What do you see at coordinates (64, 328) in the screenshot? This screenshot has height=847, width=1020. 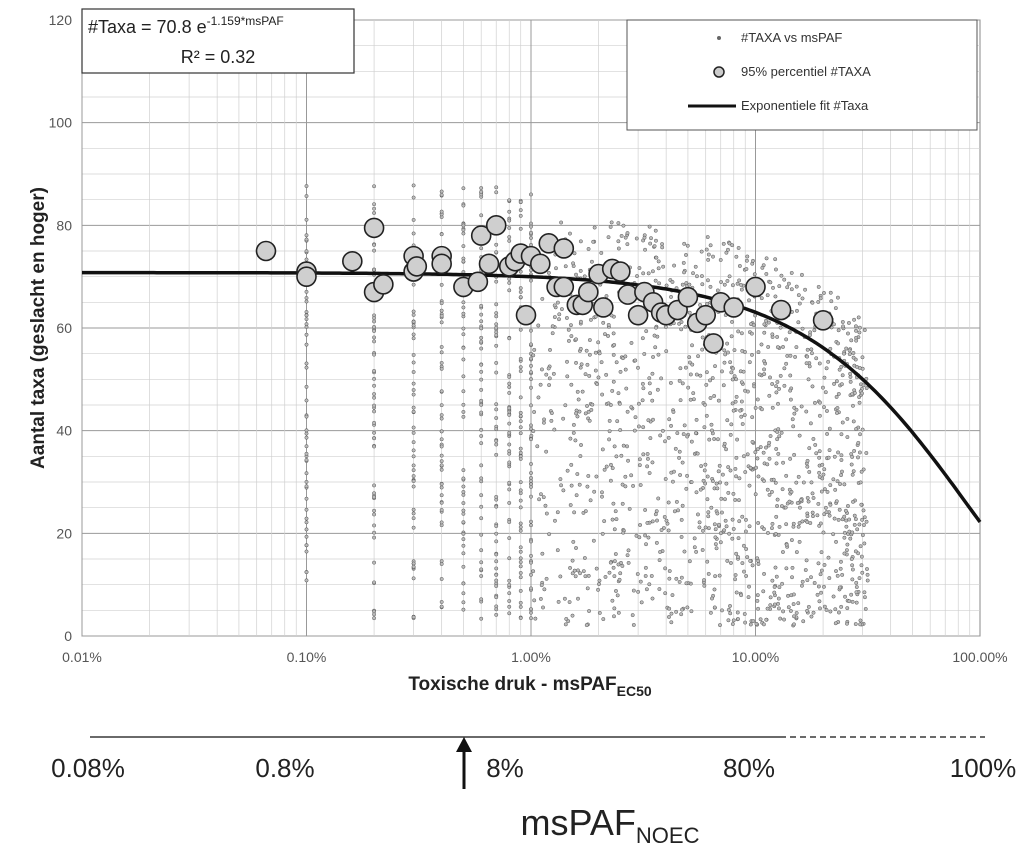 I see `y-tick-label: 60` at bounding box center [64, 328].